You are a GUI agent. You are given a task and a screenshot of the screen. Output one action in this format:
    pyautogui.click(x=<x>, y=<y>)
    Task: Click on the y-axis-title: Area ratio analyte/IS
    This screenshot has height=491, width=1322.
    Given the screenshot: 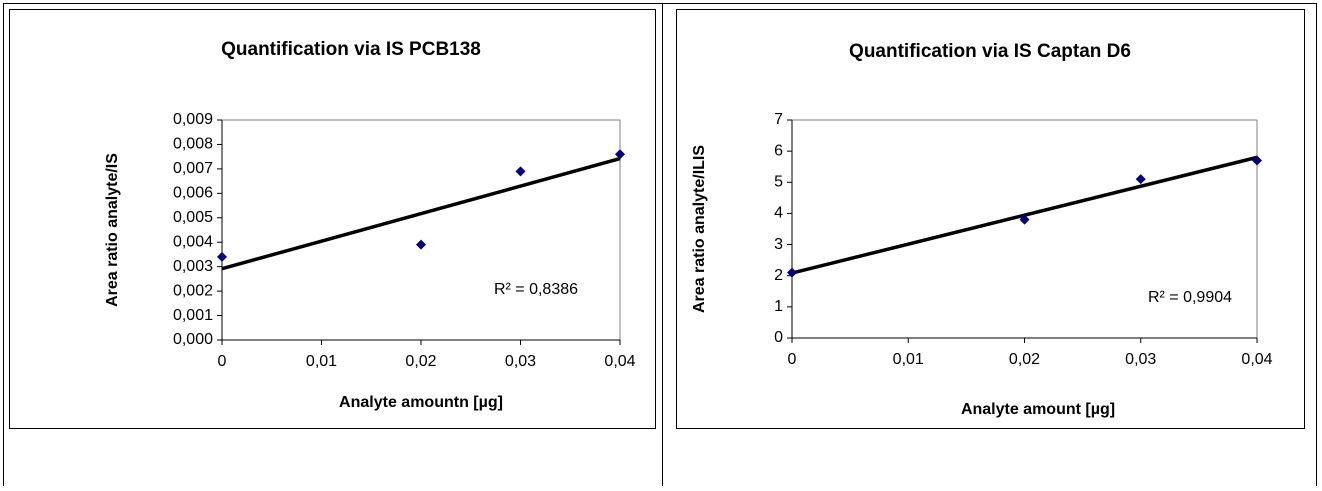 What is the action you would take?
    pyautogui.click(x=112, y=230)
    